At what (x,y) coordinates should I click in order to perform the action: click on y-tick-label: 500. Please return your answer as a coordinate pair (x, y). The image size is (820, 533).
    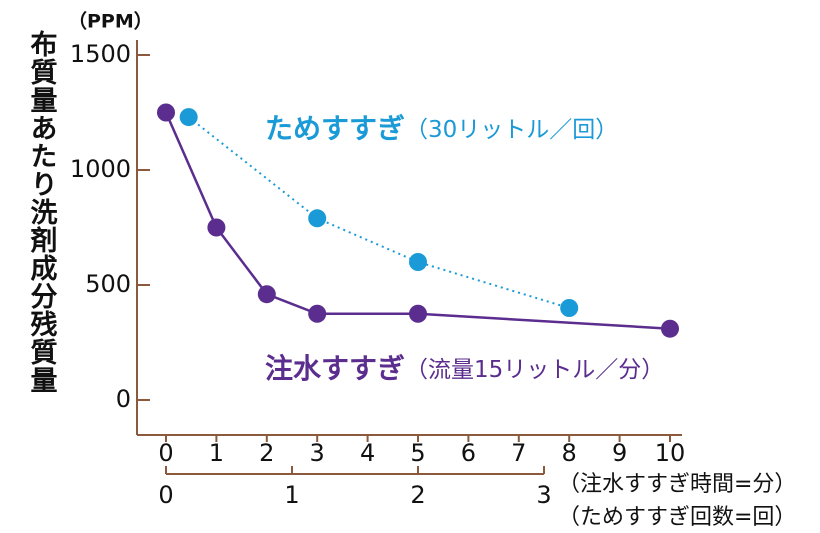
    Looking at the image, I should click on (108, 284).